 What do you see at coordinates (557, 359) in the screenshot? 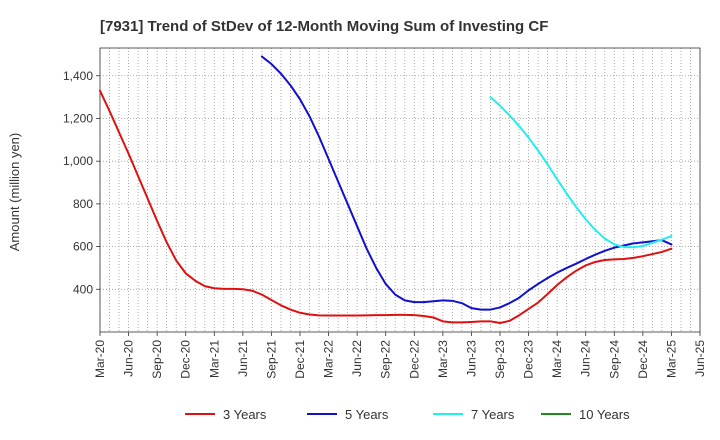
I see `x-tick-label: Mar-24` at bounding box center [557, 359].